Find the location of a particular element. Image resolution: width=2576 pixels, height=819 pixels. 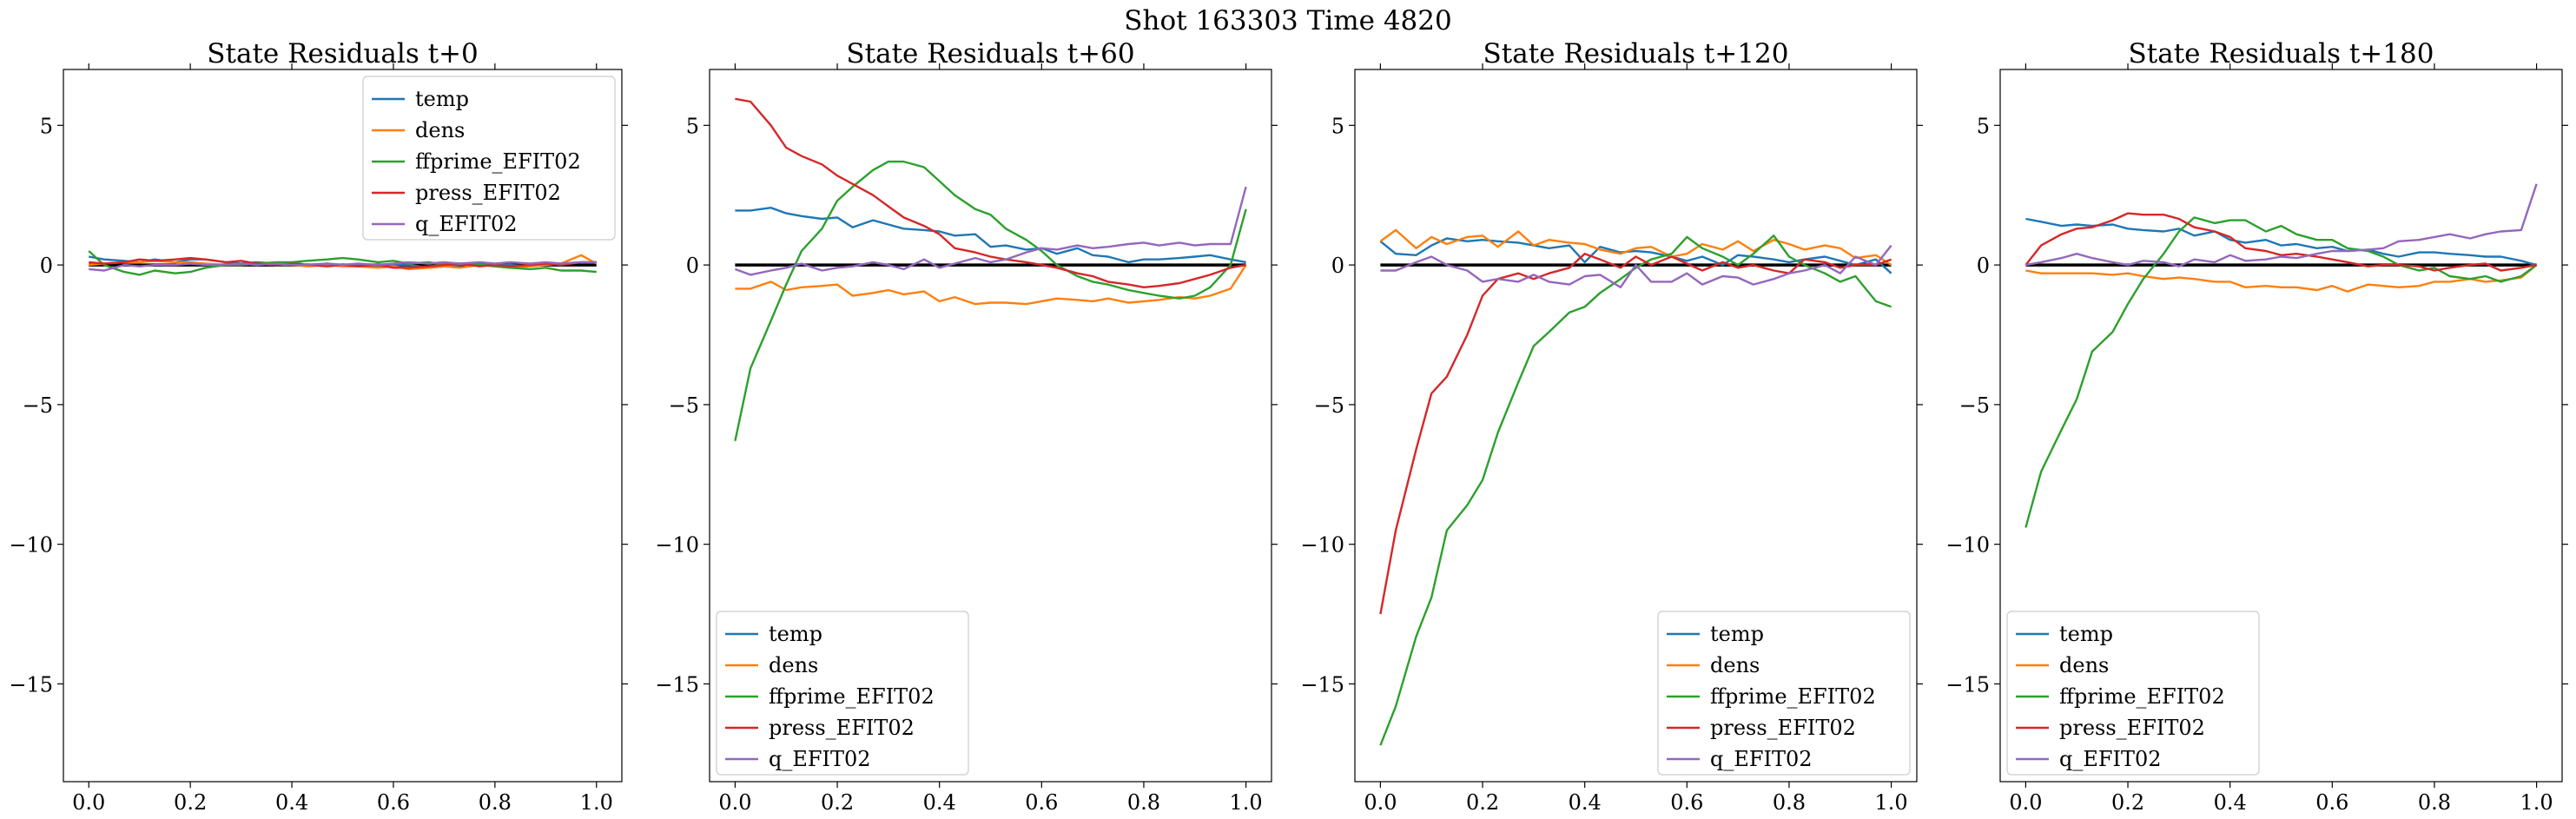

figure-suptitle: Shot 163303 Time 4820 is located at coordinates (1287, 20).